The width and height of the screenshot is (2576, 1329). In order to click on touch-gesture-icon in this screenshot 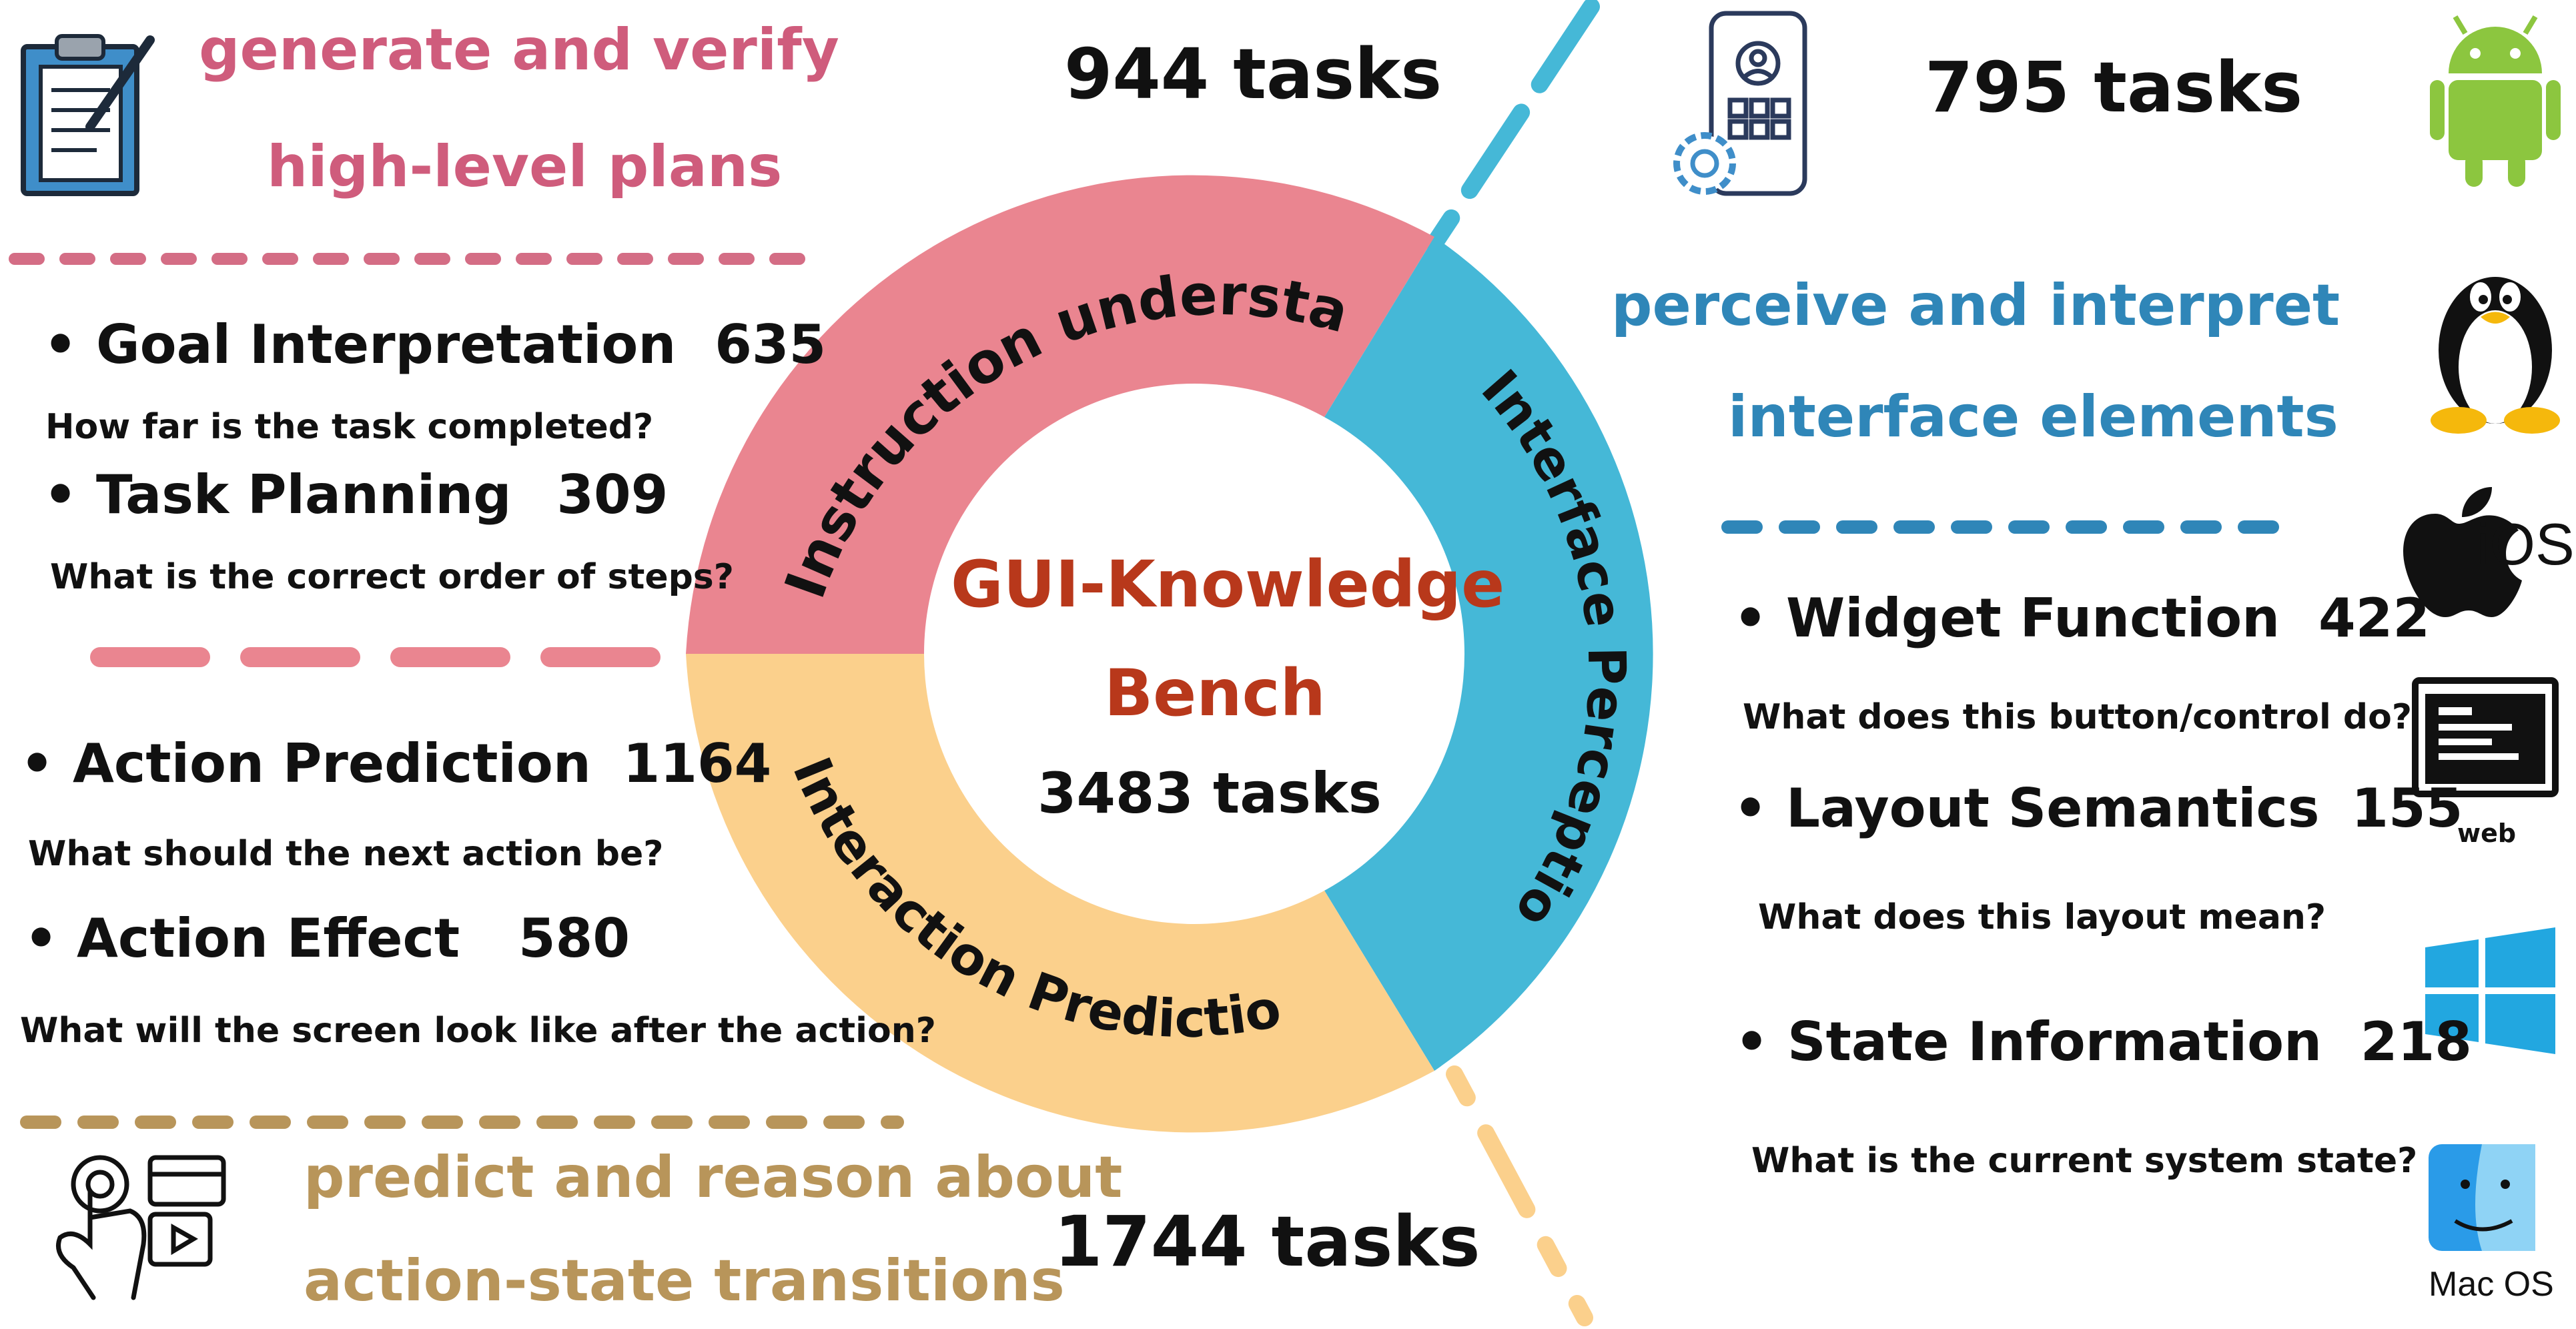, I will do `click(141, 1227)`.